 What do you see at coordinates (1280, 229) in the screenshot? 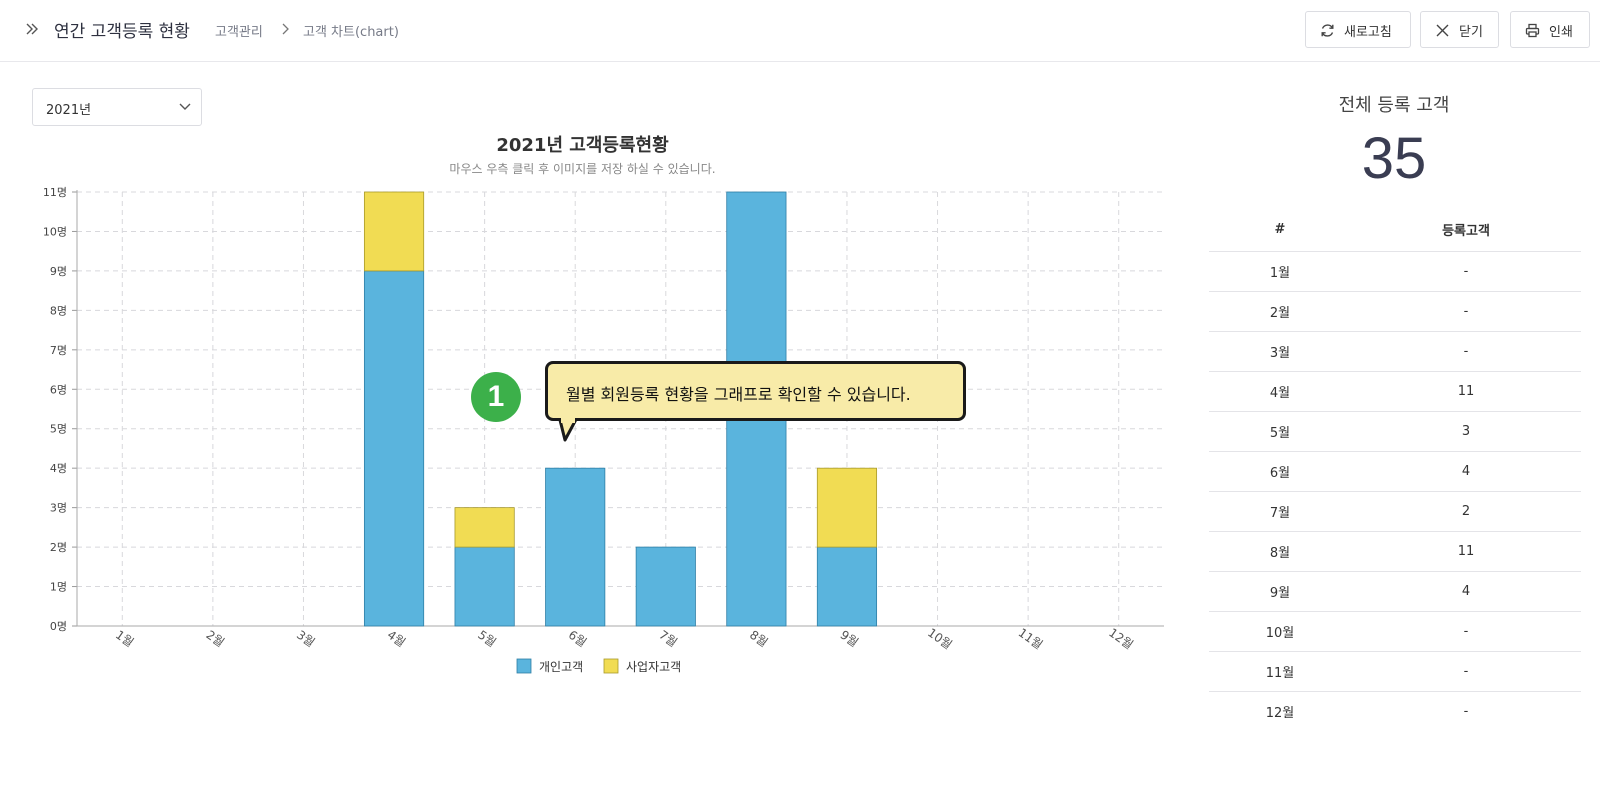
I see `table-header-month: #` at bounding box center [1280, 229].